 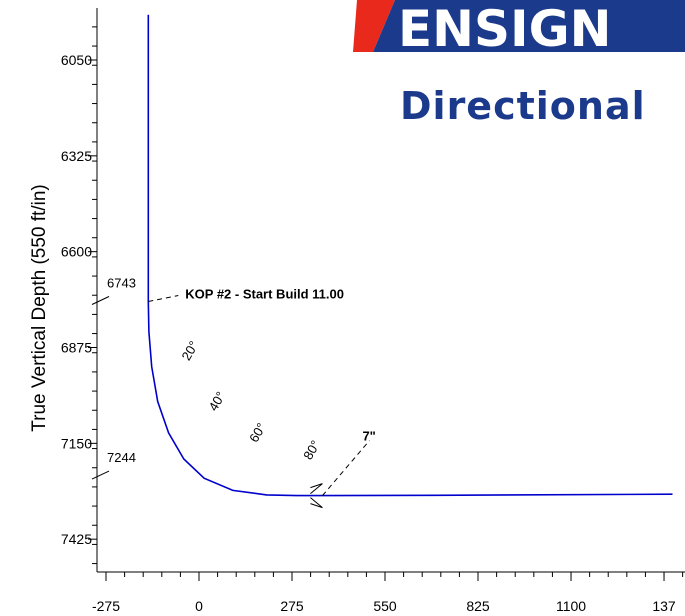 I want to click on y-tick-label: 6875, so click(x=76, y=348).